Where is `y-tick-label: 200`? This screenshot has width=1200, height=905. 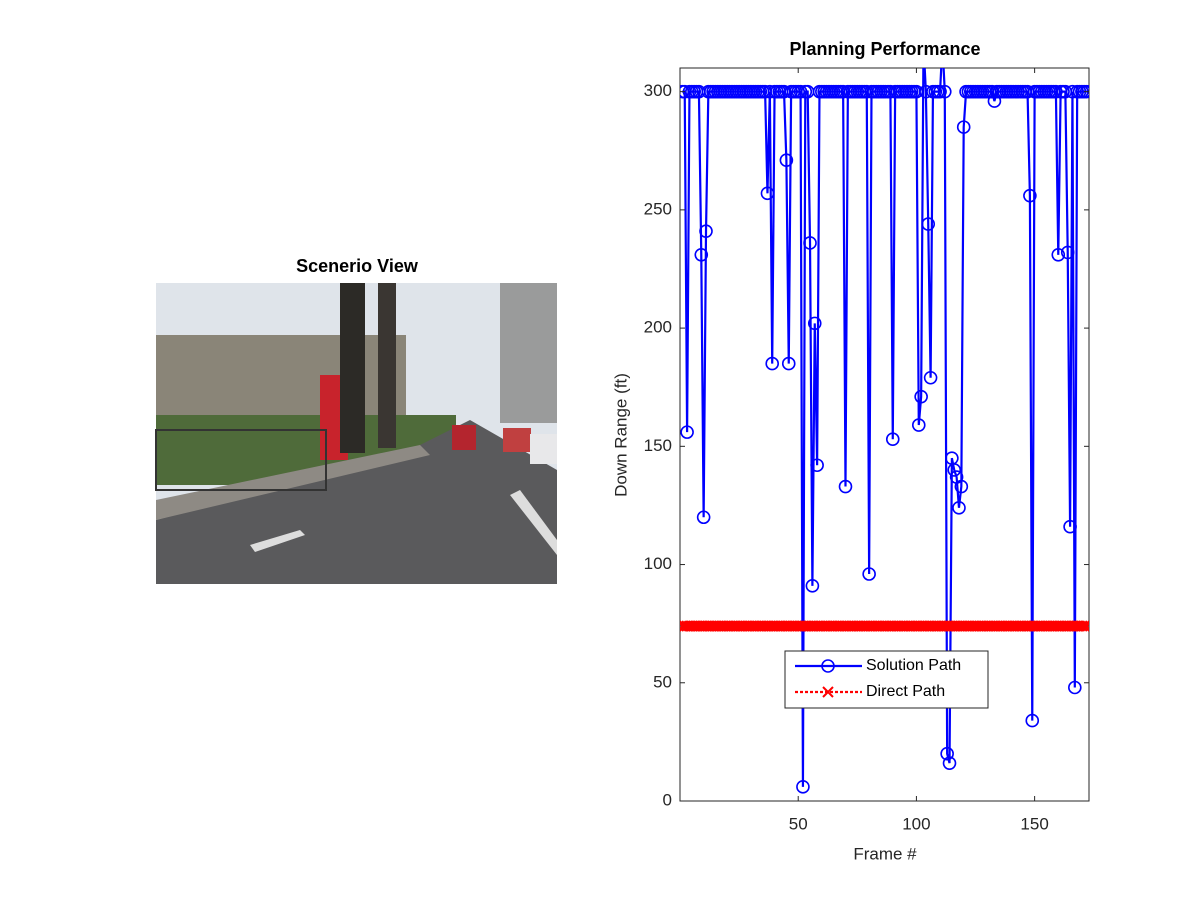
y-tick-label: 200 is located at coordinates (658, 327).